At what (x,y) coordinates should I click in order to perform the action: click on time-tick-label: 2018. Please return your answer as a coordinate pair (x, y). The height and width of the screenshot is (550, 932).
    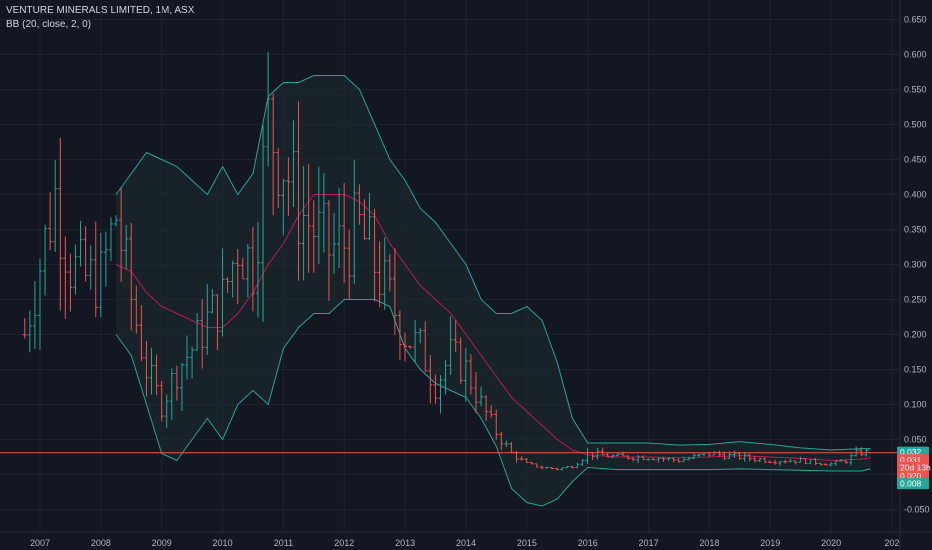
    Looking at the image, I should click on (709, 543).